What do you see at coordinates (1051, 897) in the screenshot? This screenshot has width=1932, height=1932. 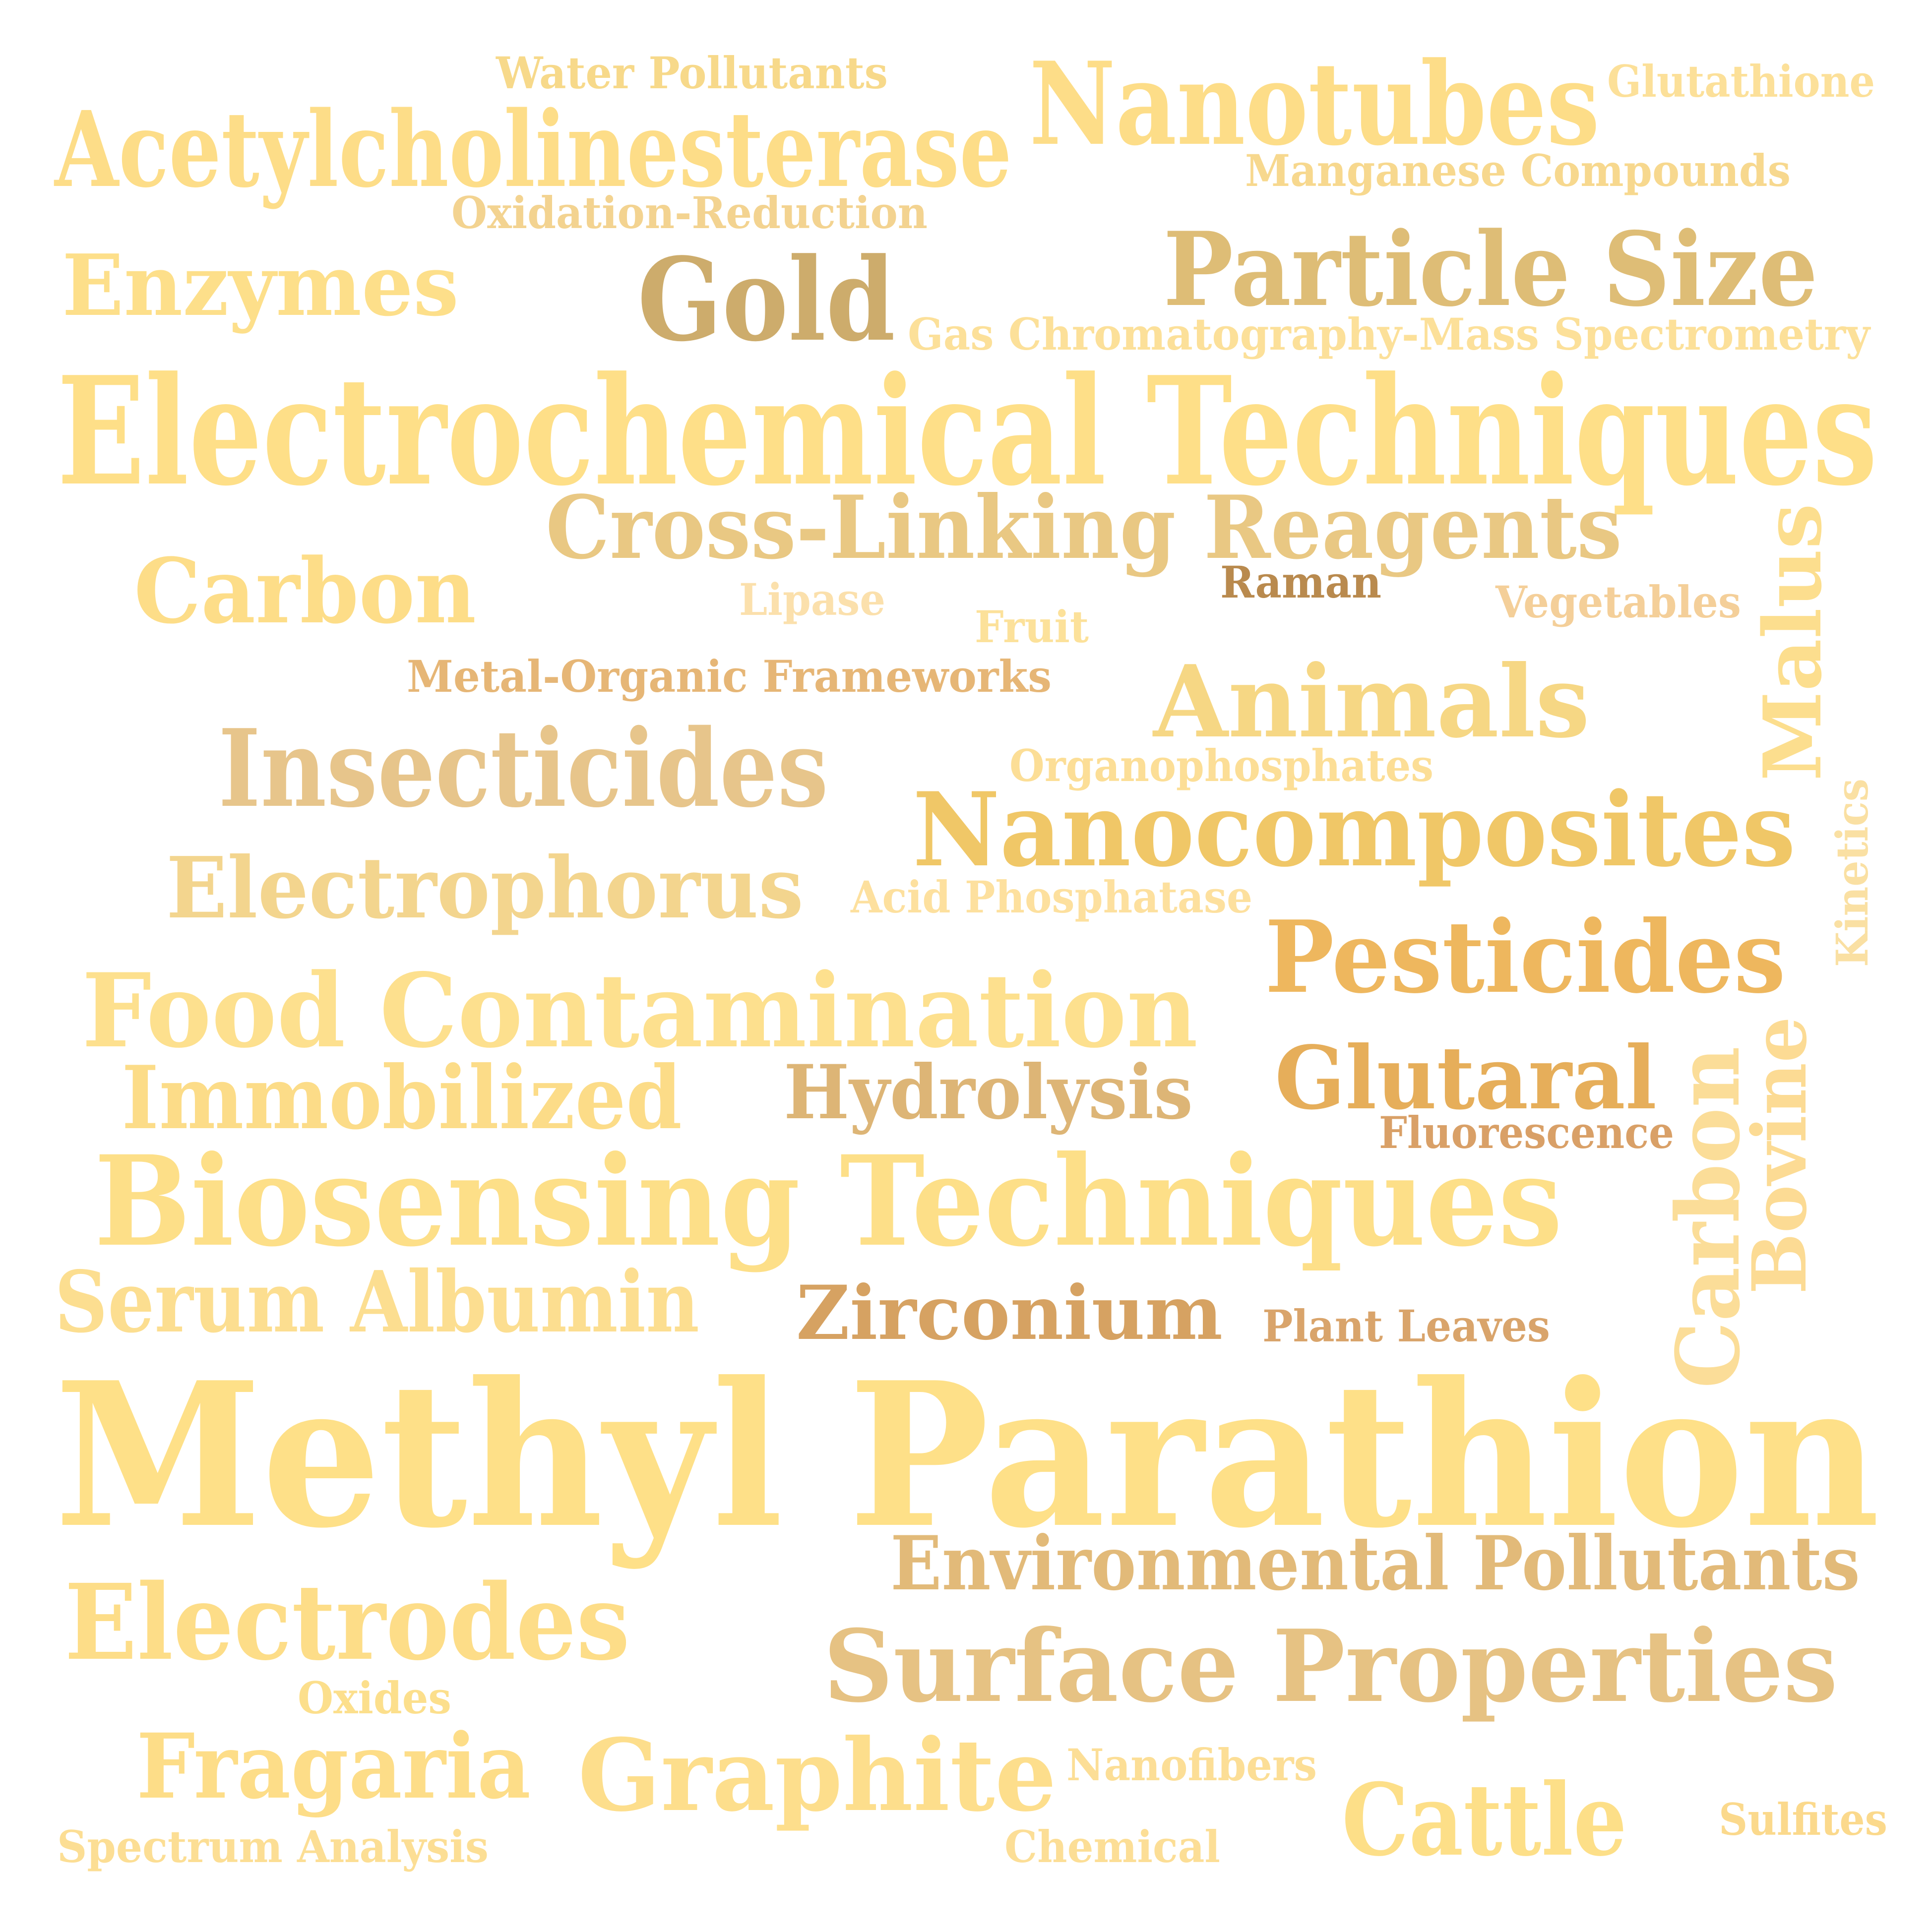 I see `word-acid-phosphatase: Acid Phosphatase` at bounding box center [1051, 897].